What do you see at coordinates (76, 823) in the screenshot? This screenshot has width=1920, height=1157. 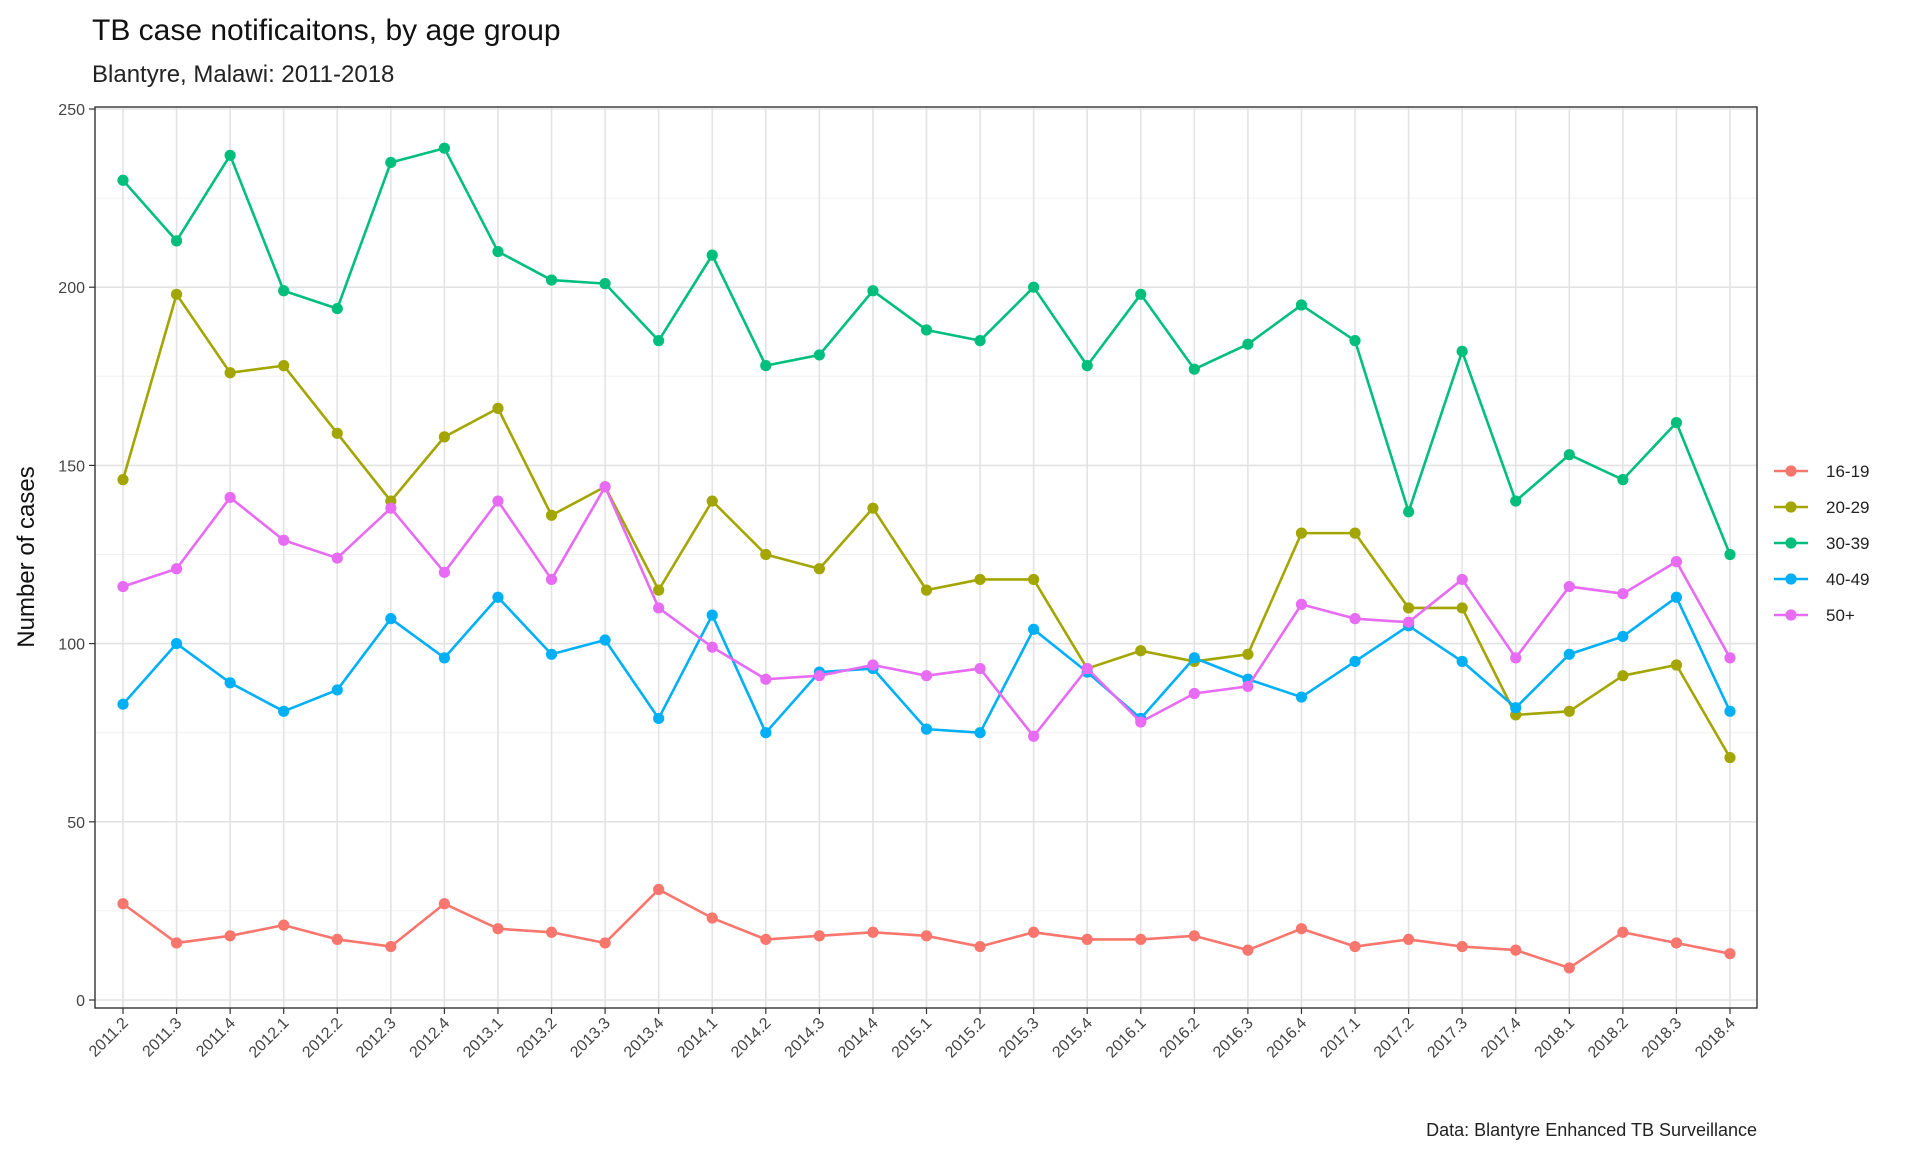 I see `y-tick-label: 50` at bounding box center [76, 823].